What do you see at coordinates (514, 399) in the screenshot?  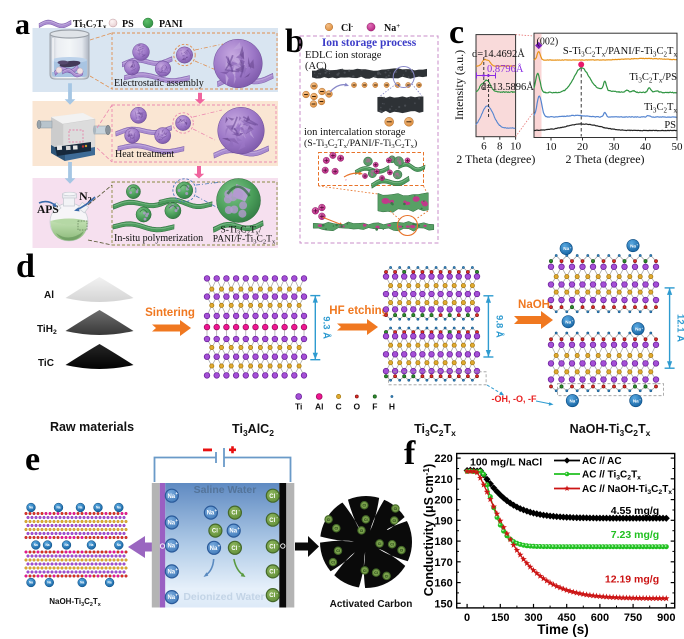 I see `svg-text: -OH, -O, -F` at bounding box center [514, 399].